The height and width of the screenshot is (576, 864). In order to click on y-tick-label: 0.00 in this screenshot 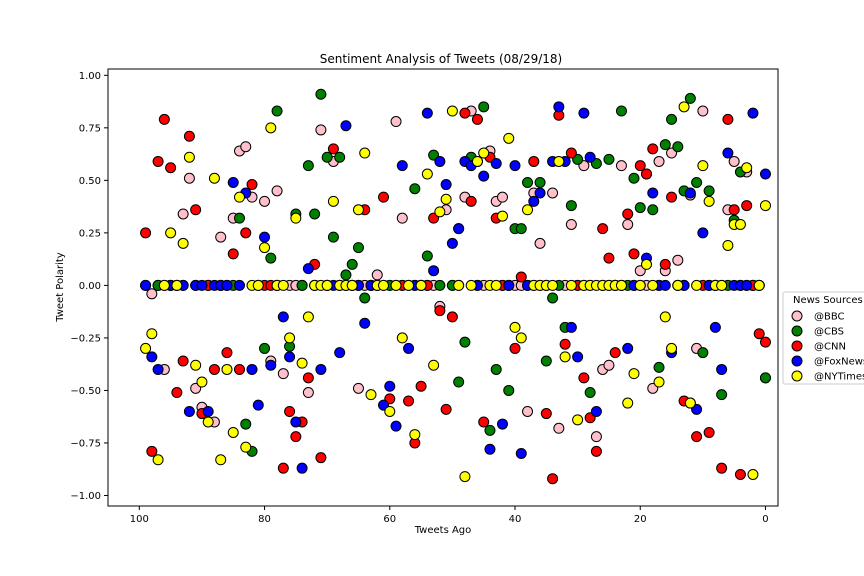, I will do `click(90, 286)`.